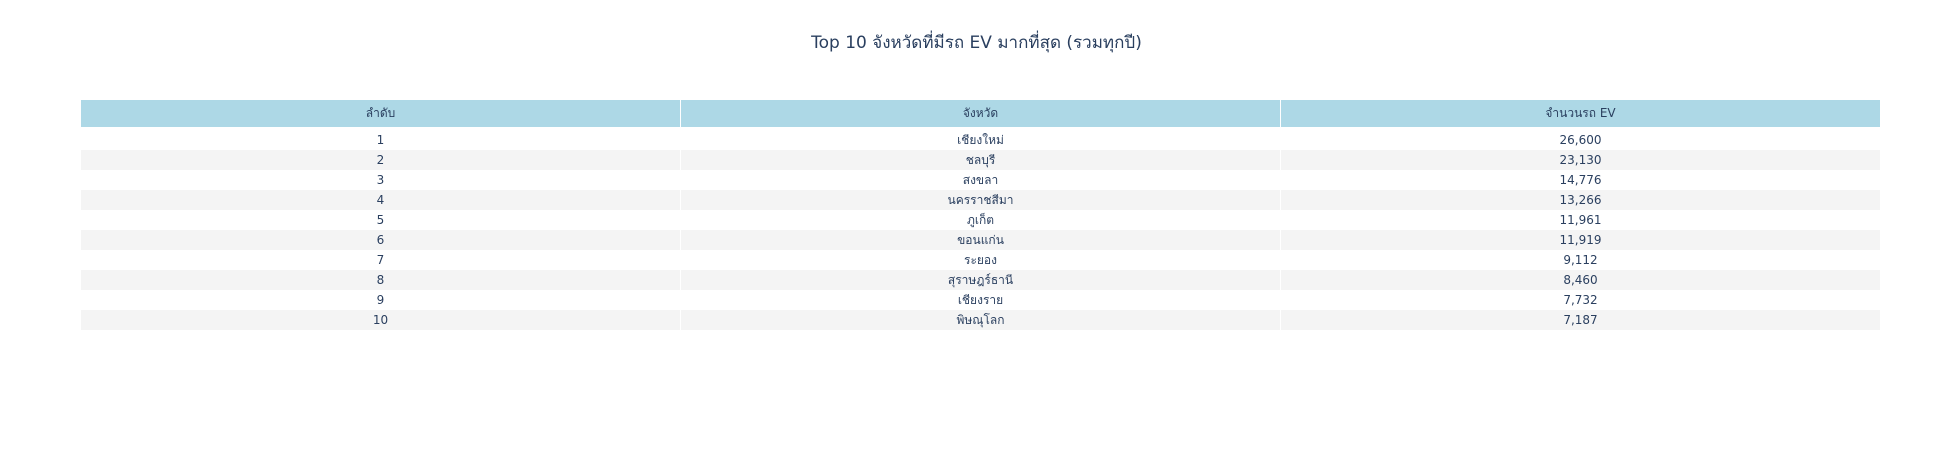  Describe the element at coordinates (1580, 300) in the screenshot. I see `cell-ev-count: 7,732` at that location.